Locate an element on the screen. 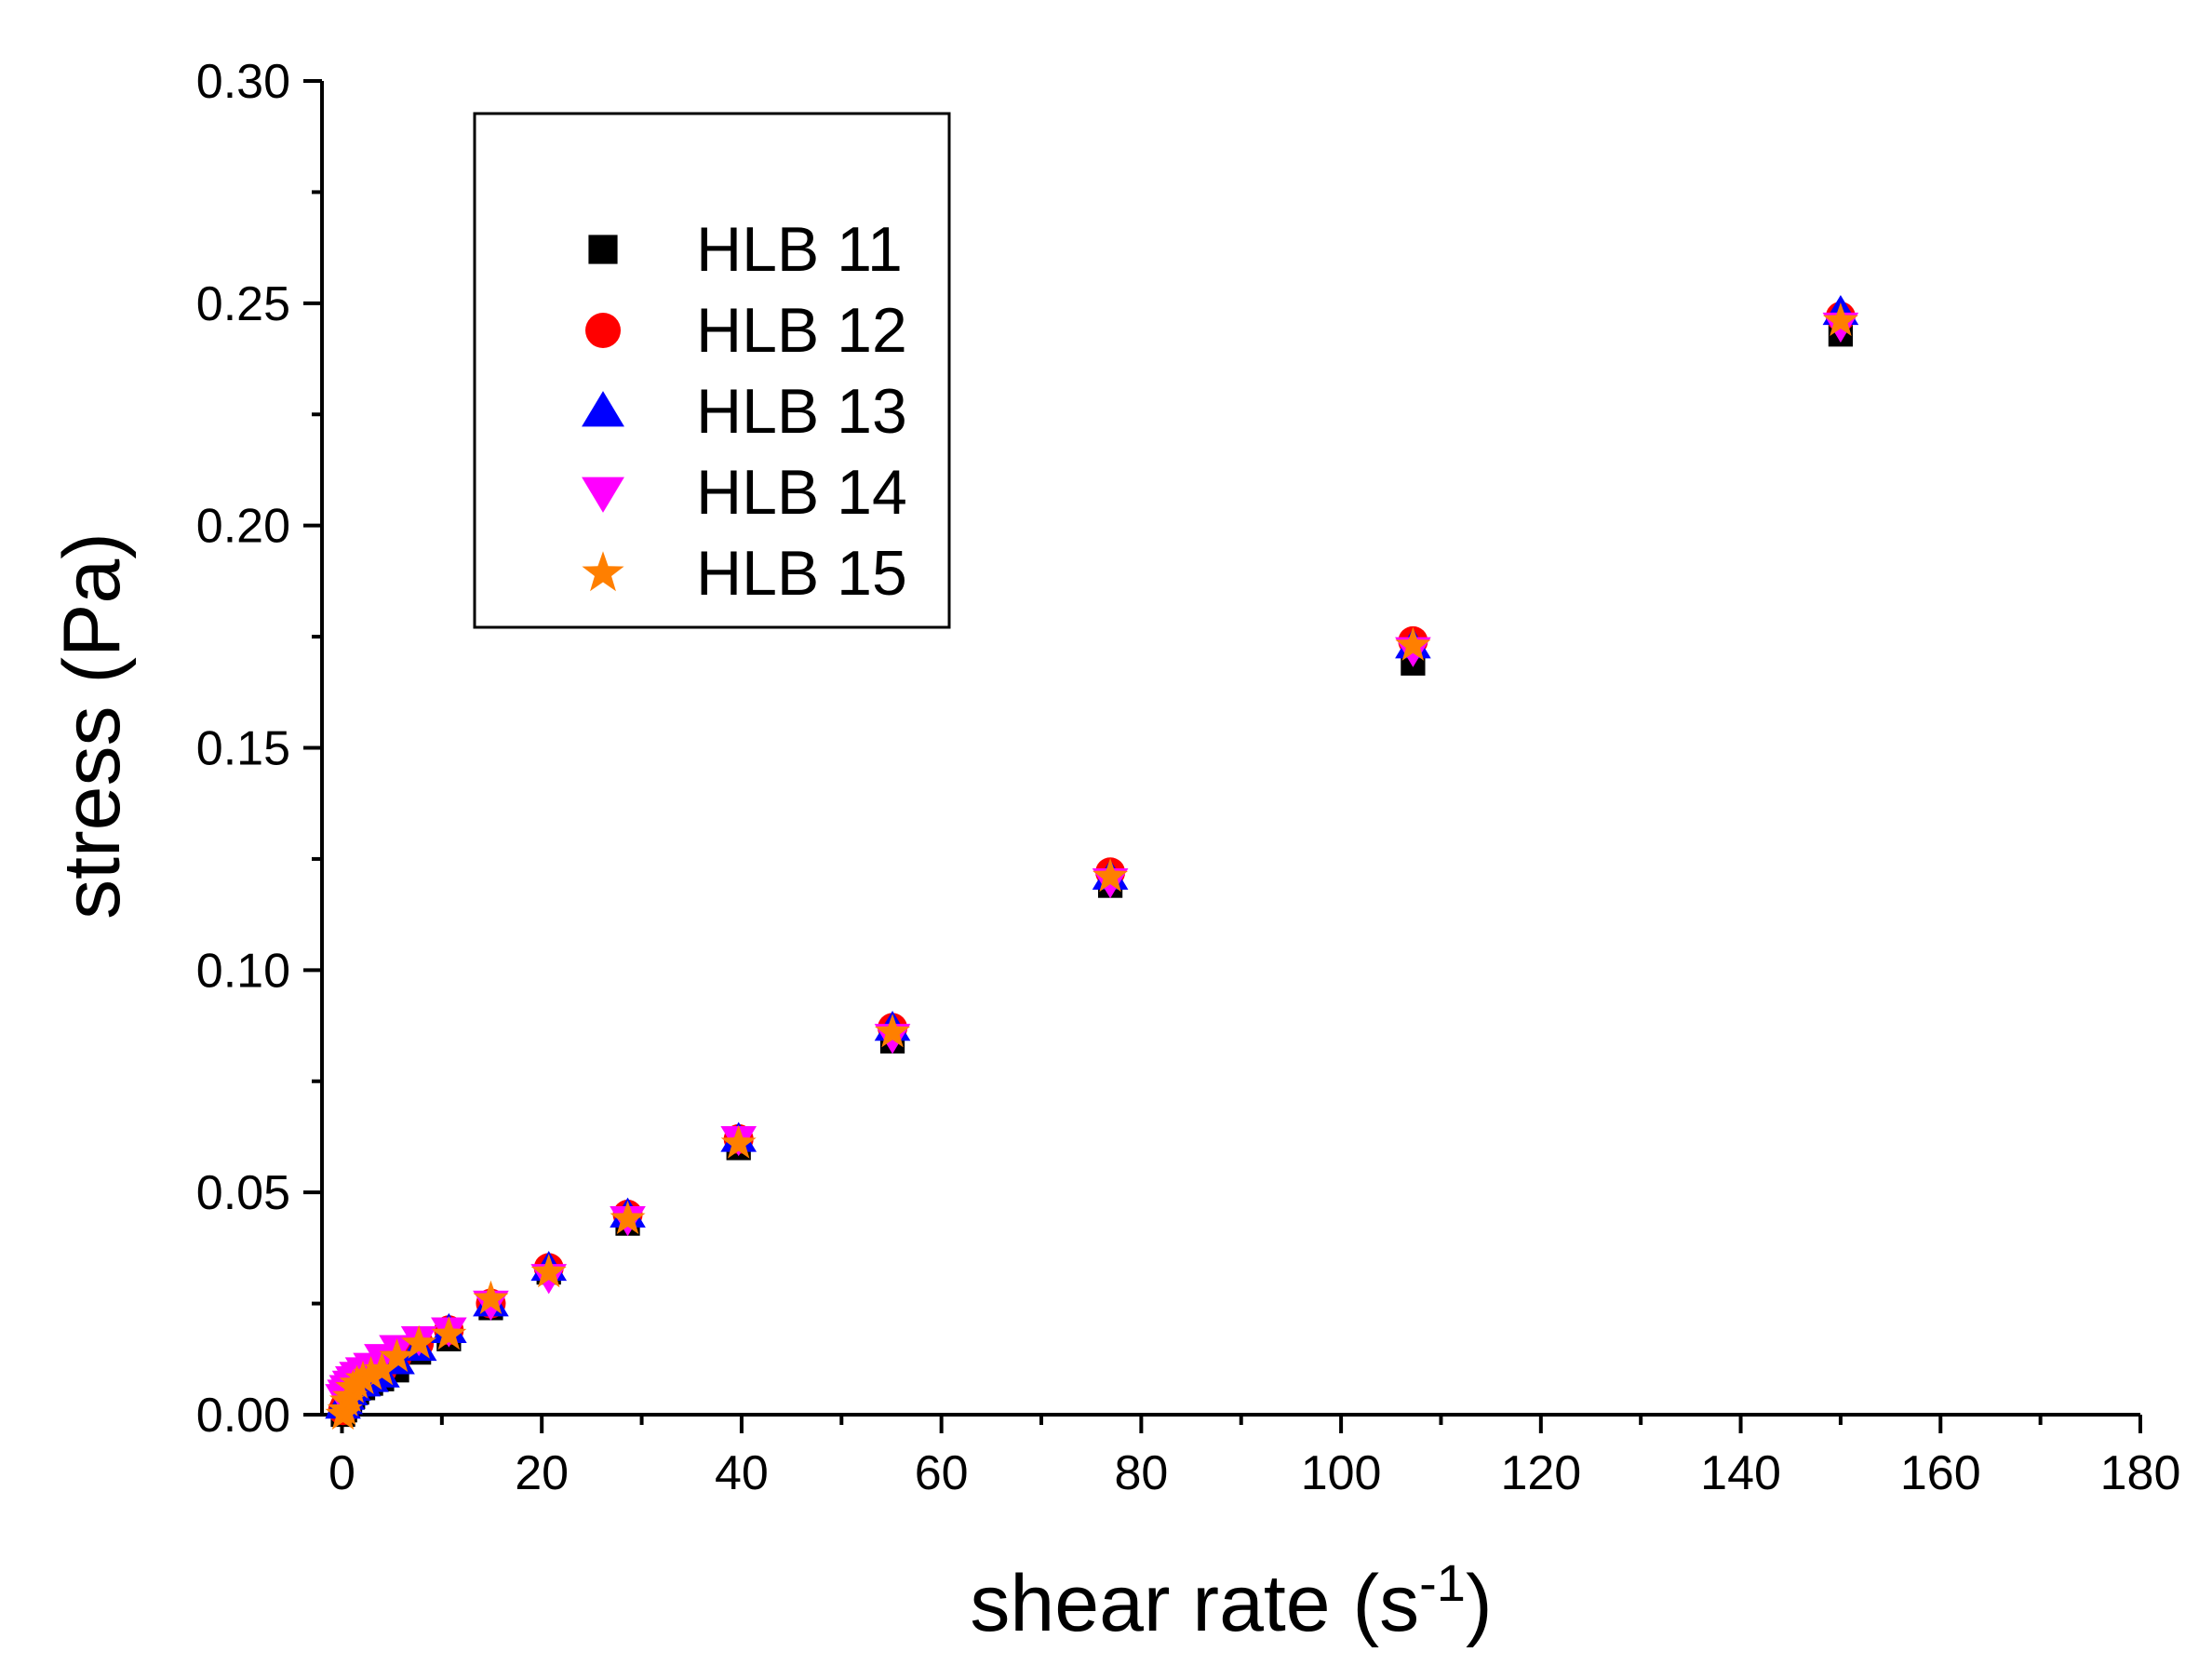  x-tick-label: 60 is located at coordinates (942, 1473).